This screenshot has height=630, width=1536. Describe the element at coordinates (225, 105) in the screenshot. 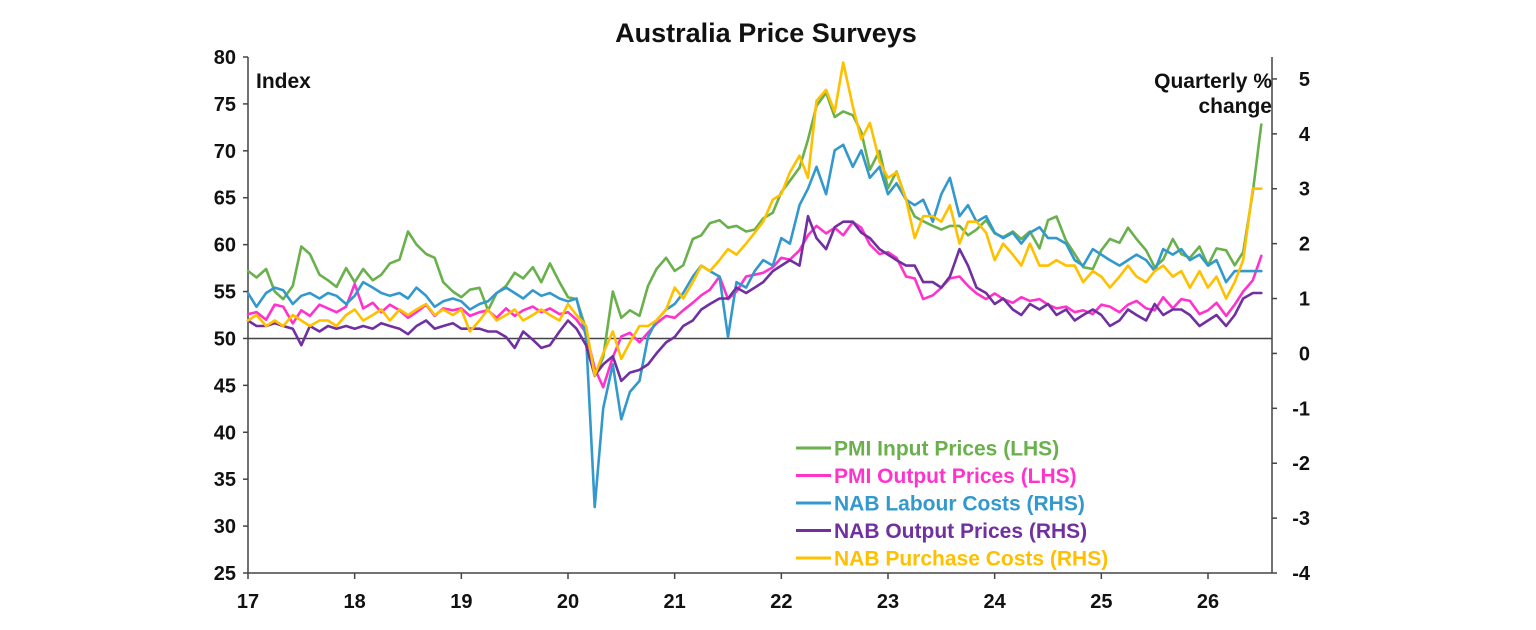

I see `left-tick-label: 75` at that location.